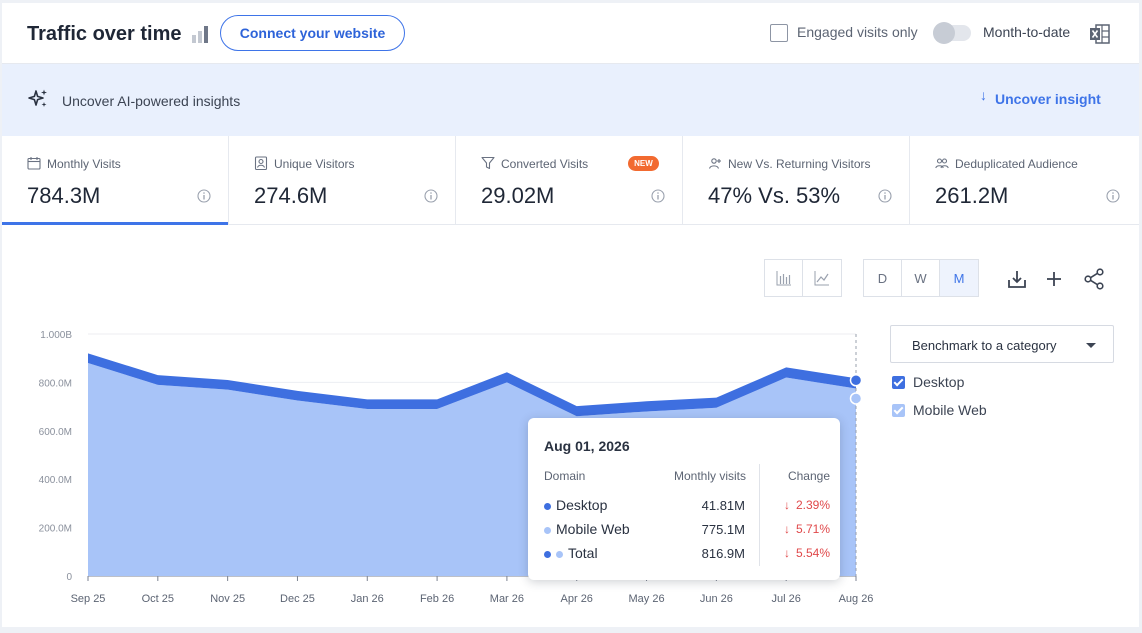 This screenshot has height=633, width=1142. What do you see at coordinates (1094, 279) in the screenshot?
I see `share-icon` at bounding box center [1094, 279].